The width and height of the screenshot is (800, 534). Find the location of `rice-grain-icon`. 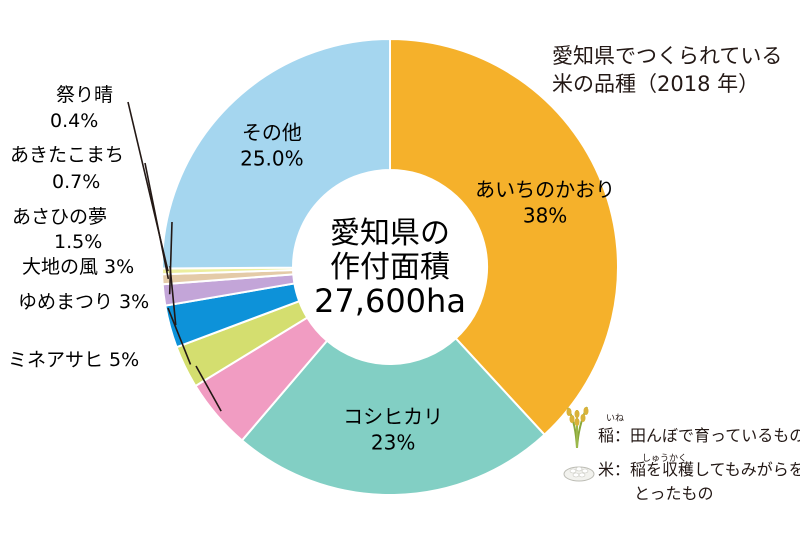

rice-grain-icon is located at coordinates (579, 474).